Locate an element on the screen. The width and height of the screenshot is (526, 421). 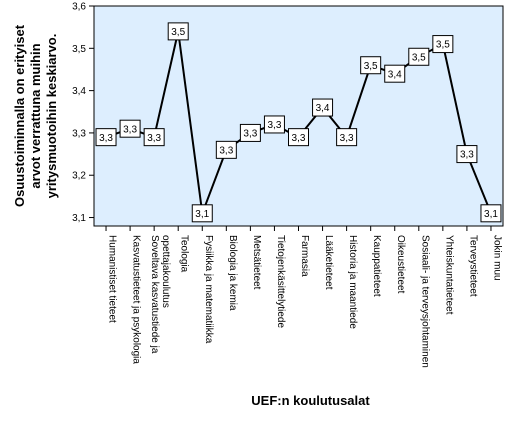
y-axis-title-line: yritysmuotoihin keskiarvo. is located at coordinates (51, 116).